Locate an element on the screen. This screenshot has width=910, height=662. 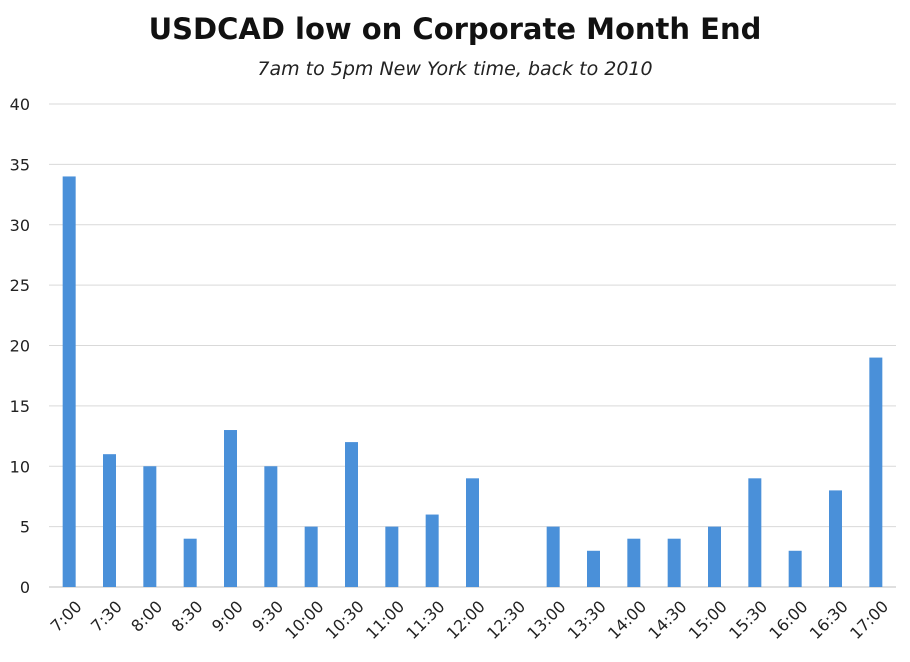
y-tick-label: 40 is located at coordinates (20, 104).